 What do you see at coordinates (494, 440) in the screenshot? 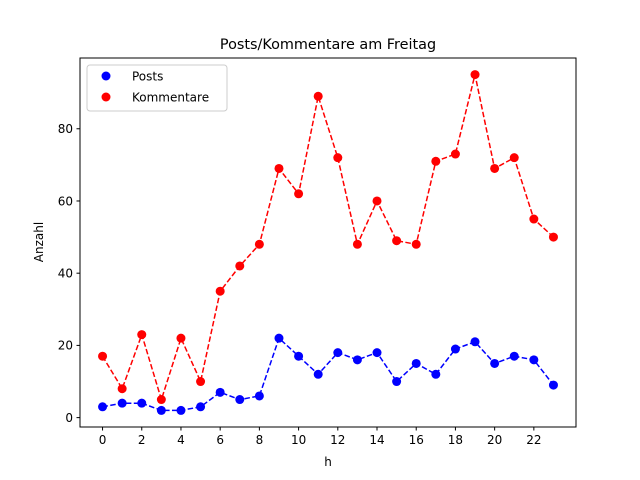
I see `x-tick-label: 20` at bounding box center [494, 440].